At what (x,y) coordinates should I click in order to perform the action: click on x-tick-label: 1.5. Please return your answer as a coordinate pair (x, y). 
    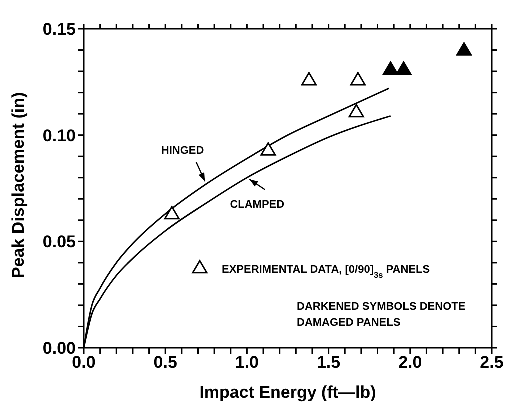
    Looking at the image, I should click on (328, 362).